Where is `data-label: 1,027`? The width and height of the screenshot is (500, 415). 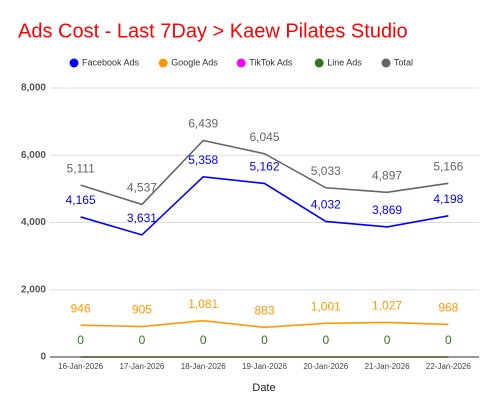 data-label: 1,027 is located at coordinates (387, 306).